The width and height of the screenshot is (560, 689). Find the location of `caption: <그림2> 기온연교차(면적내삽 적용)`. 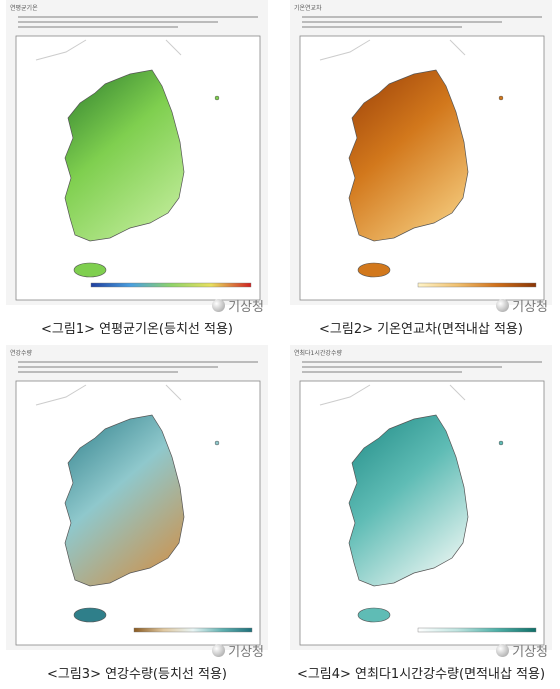

caption: <그림2> 기온연교차(면적내삽 적용) is located at coordinates (421, 329).